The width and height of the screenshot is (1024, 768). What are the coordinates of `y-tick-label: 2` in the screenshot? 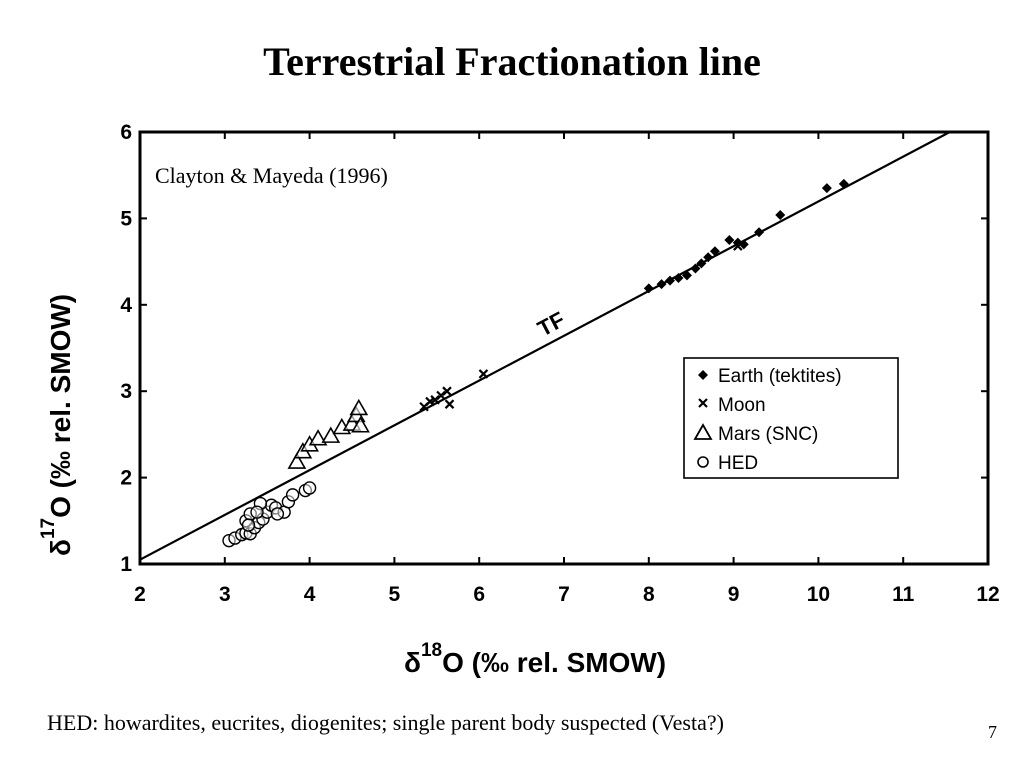 It's located at (126, 478).